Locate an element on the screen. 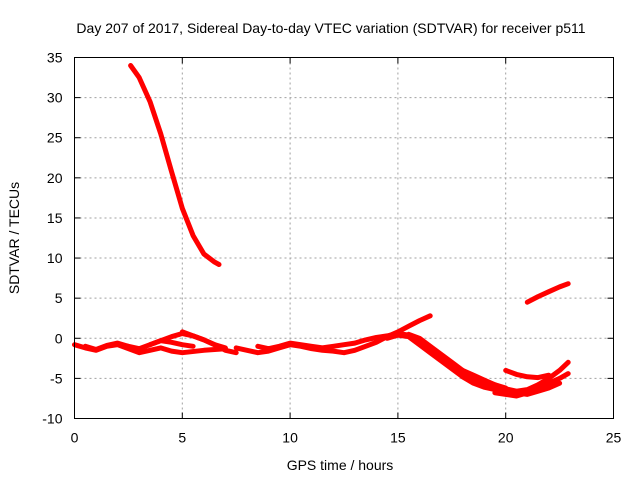 This screenshot has height=480, width=640. y-tick-label: -5 is located at coordinates (56, 378).